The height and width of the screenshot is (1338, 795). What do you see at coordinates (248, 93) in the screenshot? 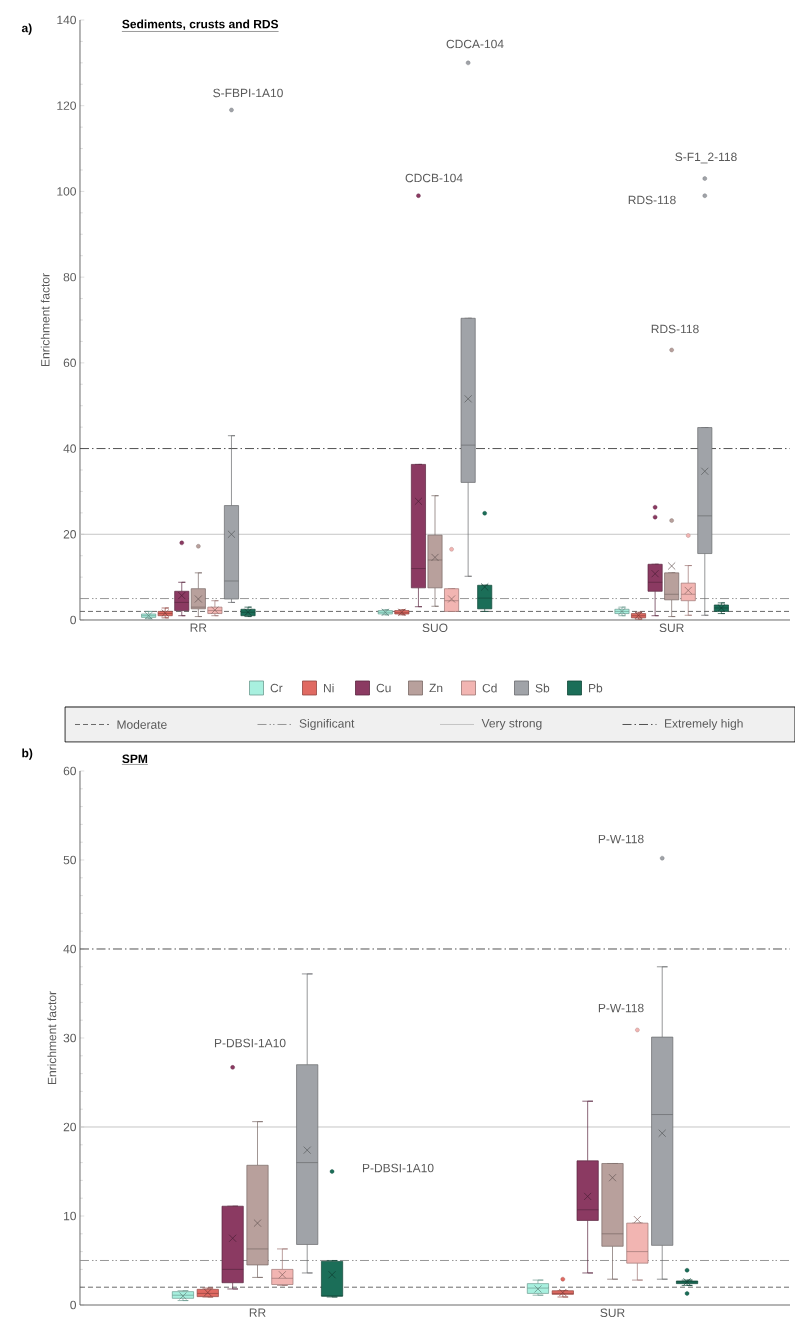
I see `annotation: S-FBPI-1A10` at bounding box center [248, 93].